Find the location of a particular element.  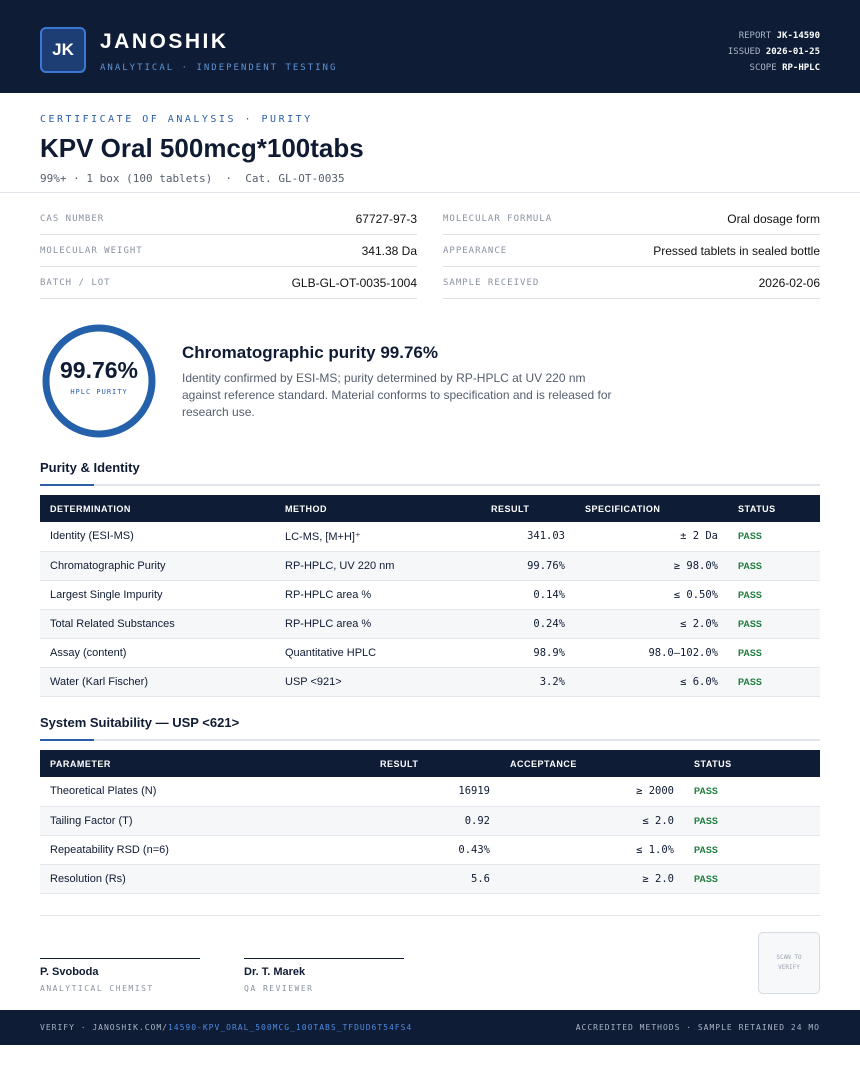

cell: ≥ 2000 is located at coordinates (592, 792).